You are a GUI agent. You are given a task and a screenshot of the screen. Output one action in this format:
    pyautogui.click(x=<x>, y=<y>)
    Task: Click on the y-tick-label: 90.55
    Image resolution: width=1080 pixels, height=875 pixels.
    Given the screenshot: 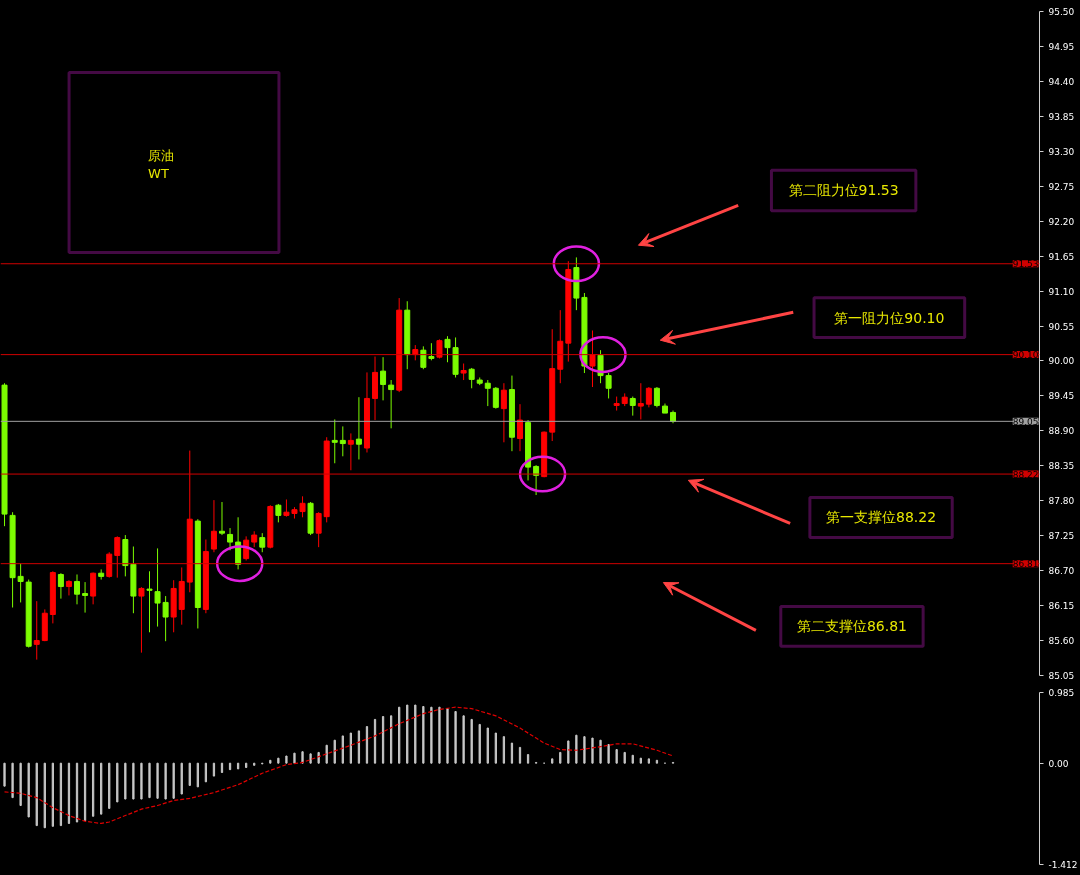 What is the action you would take?
    pyautogui.click(x=1061, y=326)
    